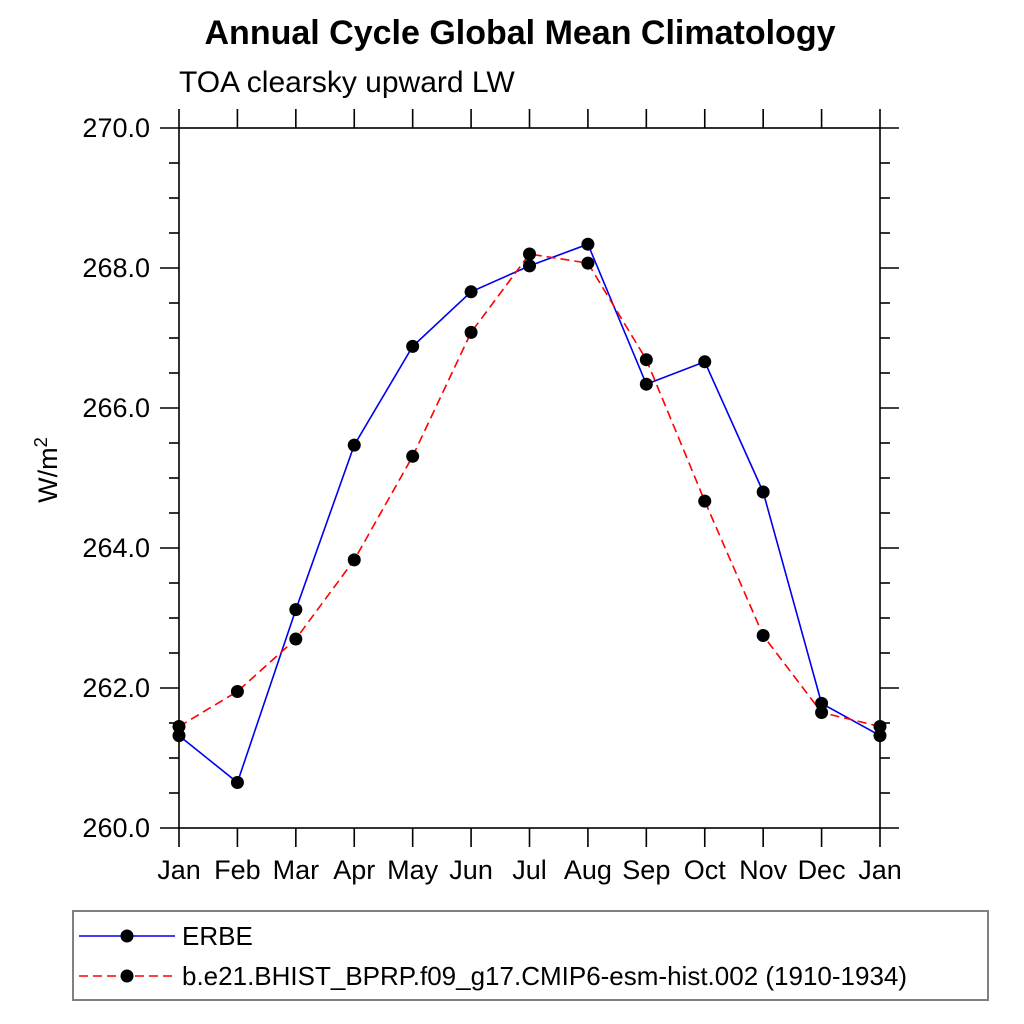  Describe the element at coordinates (413, 870) in the screenshot. I see `x-tick-label: May` at that location.